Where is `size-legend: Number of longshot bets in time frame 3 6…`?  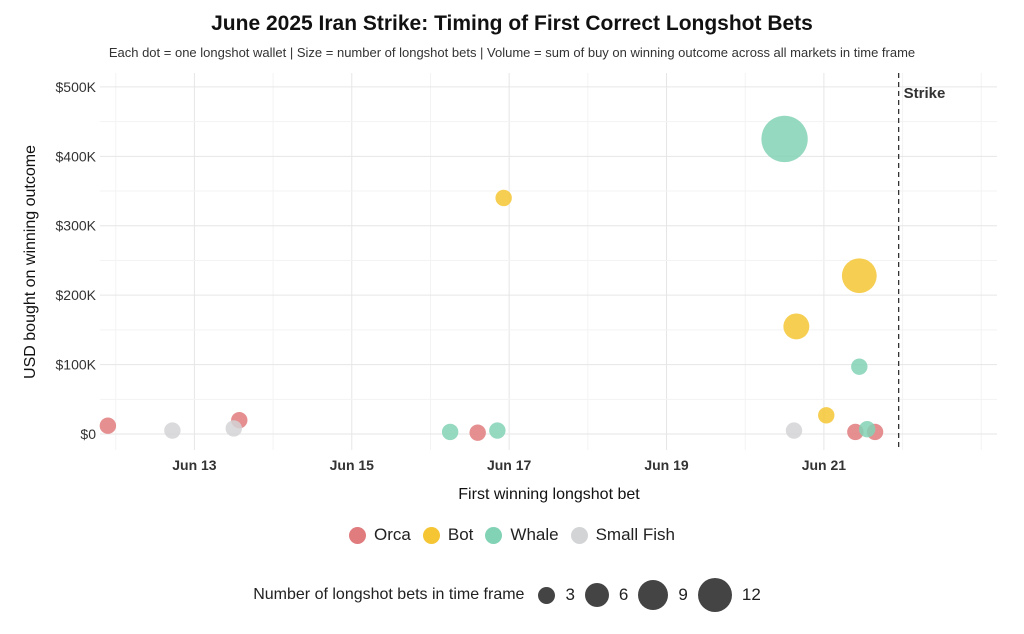 size-legend: Number of longshot bets in time frame 3 6… is located at coordinates (512, 595).